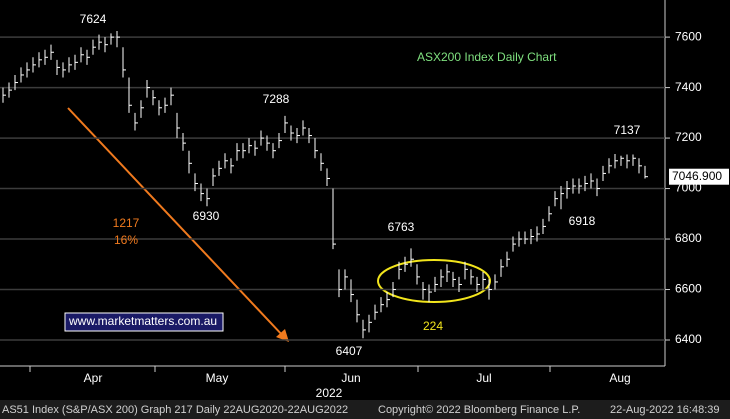 The image size is (730, 419). Describe the element at coordinates (688, 36) in the screenshot. I see `y-tick-label: 7600` at that location.